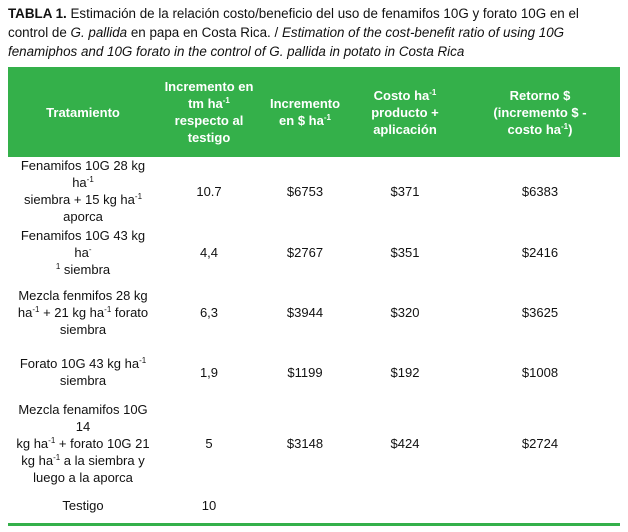  What do you see at coordinates (534, 129) in the screenshot?
I see `header-retorno-line3: costo ha` at bounding box center [534, 129].